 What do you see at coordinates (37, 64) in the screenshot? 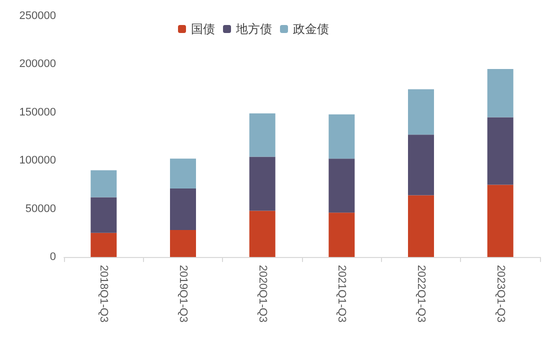
I see `y-tick-label: 200000` at bounding box center [37, 64].